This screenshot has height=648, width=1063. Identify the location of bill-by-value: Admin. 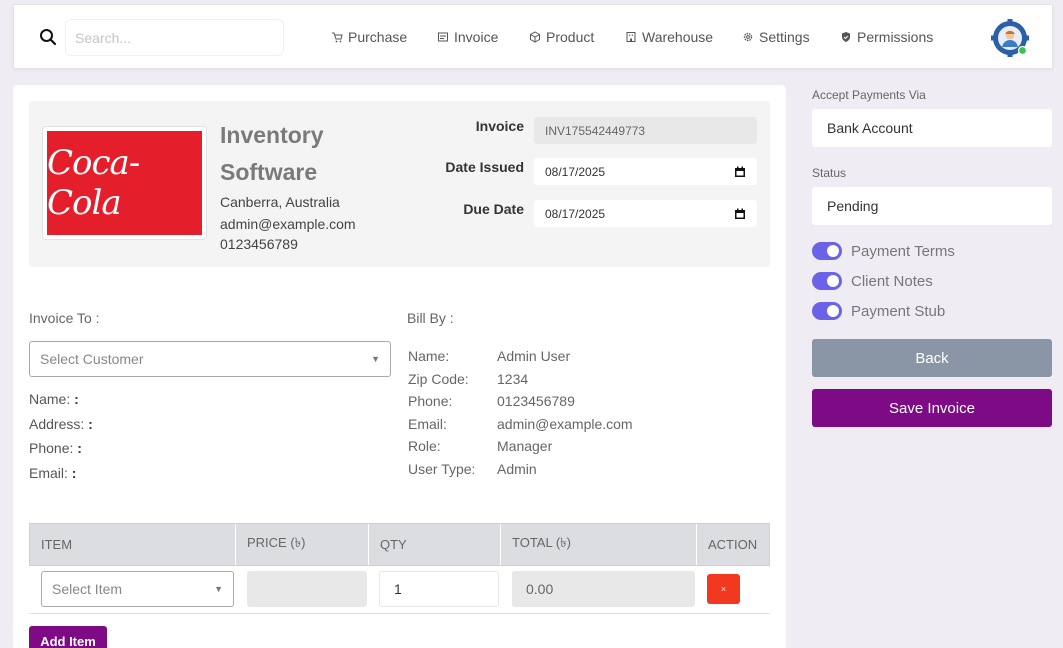
(517, 469).